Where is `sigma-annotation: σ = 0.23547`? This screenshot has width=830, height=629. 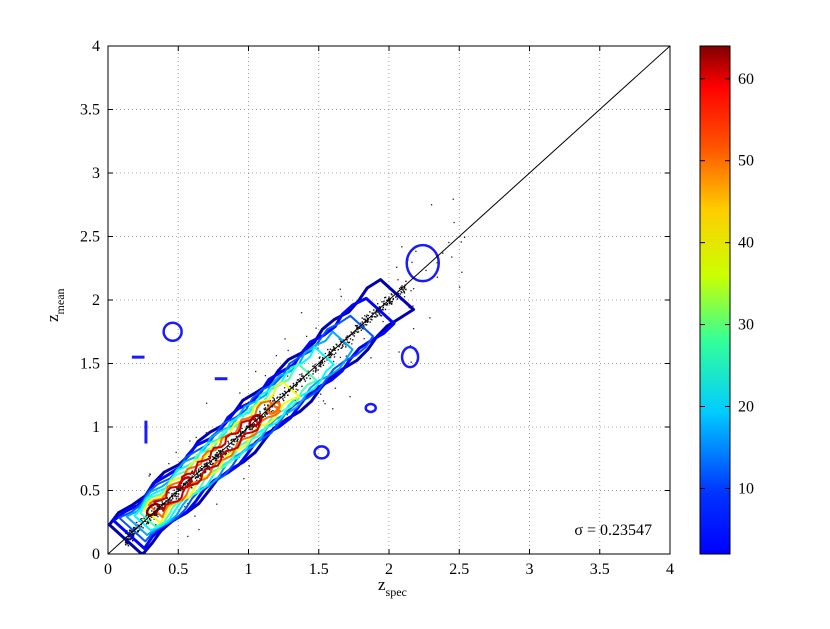
sigma-annotation: σ = 0.23547 is located at coordinates (613, 530).